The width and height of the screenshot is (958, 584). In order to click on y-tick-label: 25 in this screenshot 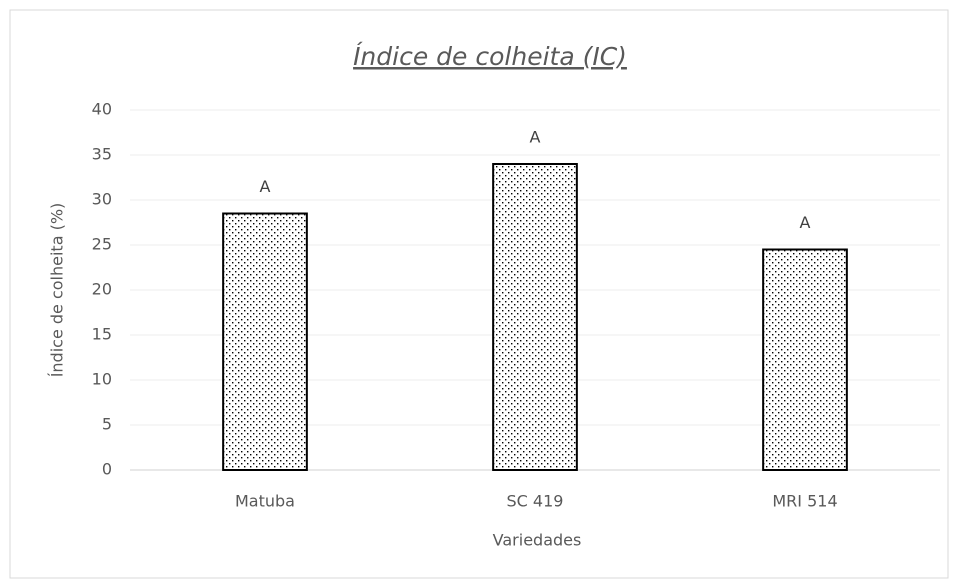, I will do `click(102, 244)`.